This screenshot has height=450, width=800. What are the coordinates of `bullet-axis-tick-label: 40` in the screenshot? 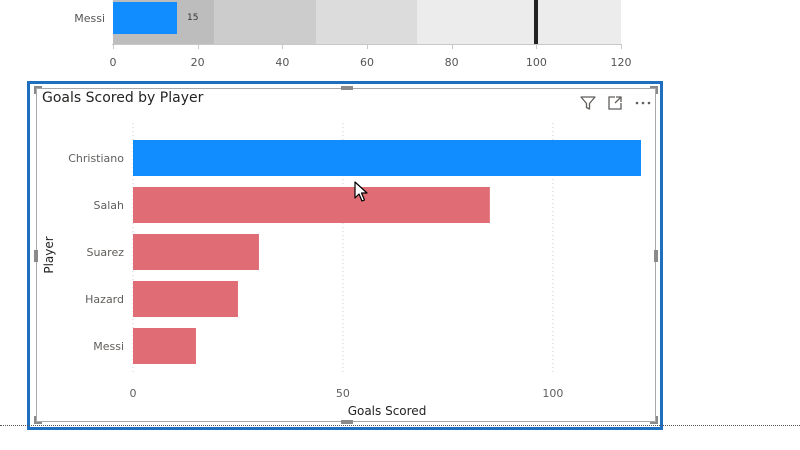 It's located at (282, 62).